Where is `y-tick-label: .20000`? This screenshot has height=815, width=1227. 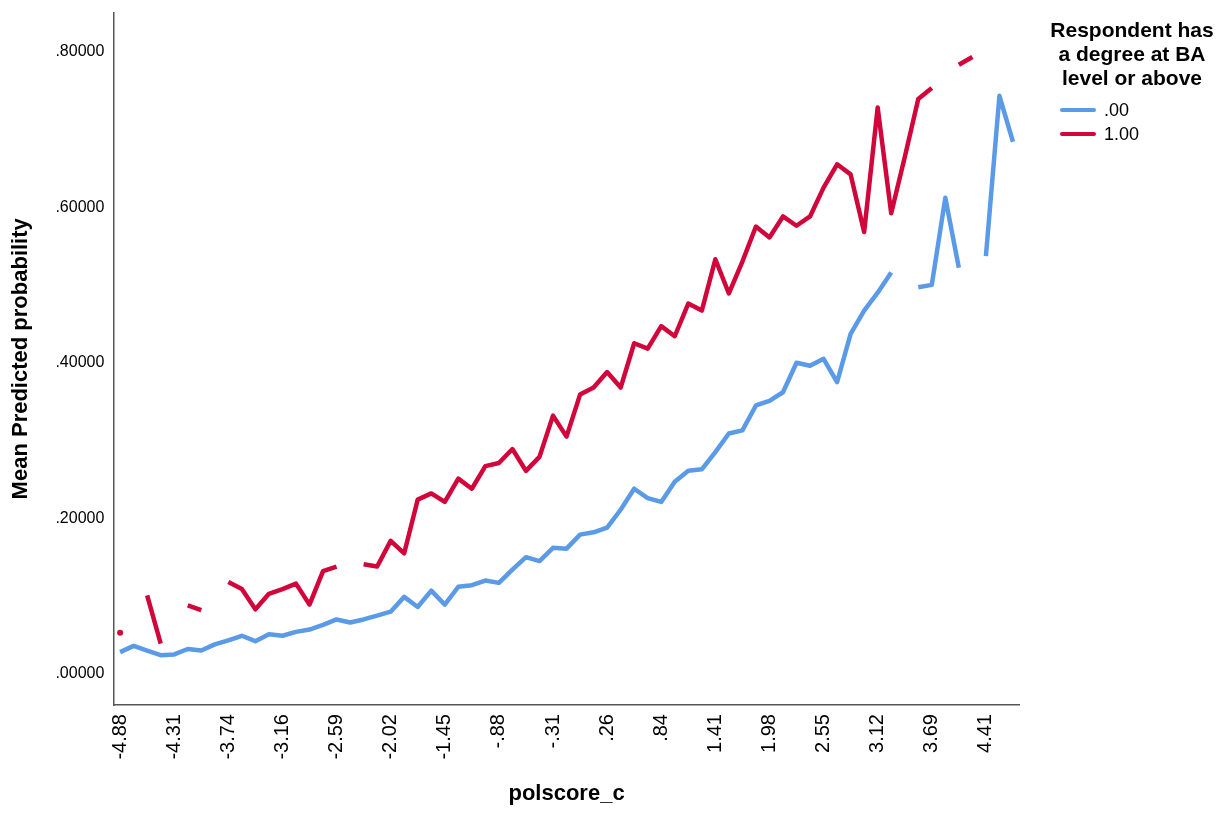 y-tick-label: .20000 is located at coordinates (80, 517).